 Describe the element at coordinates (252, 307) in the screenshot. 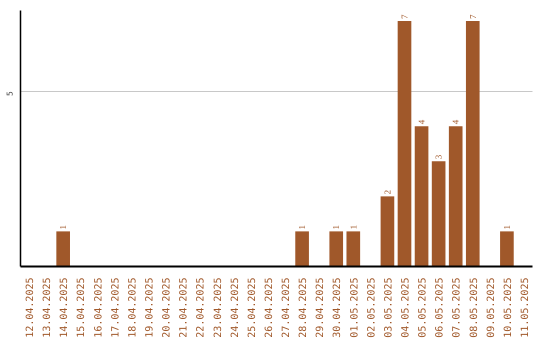

I see `x-tick-label: 25.04.2025` at that location.